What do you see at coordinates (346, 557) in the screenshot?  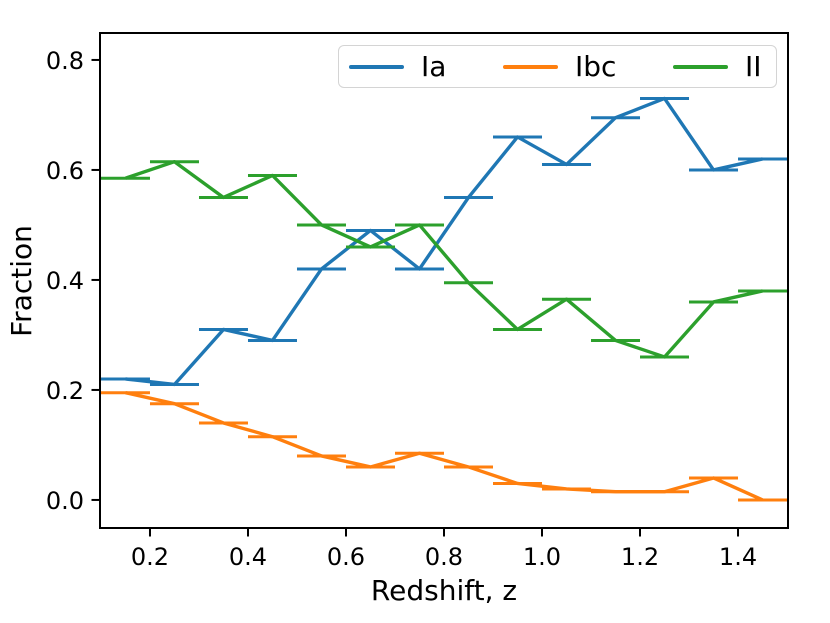 I see `x-tick-label: 0.6` at bounding box center [346, 557].